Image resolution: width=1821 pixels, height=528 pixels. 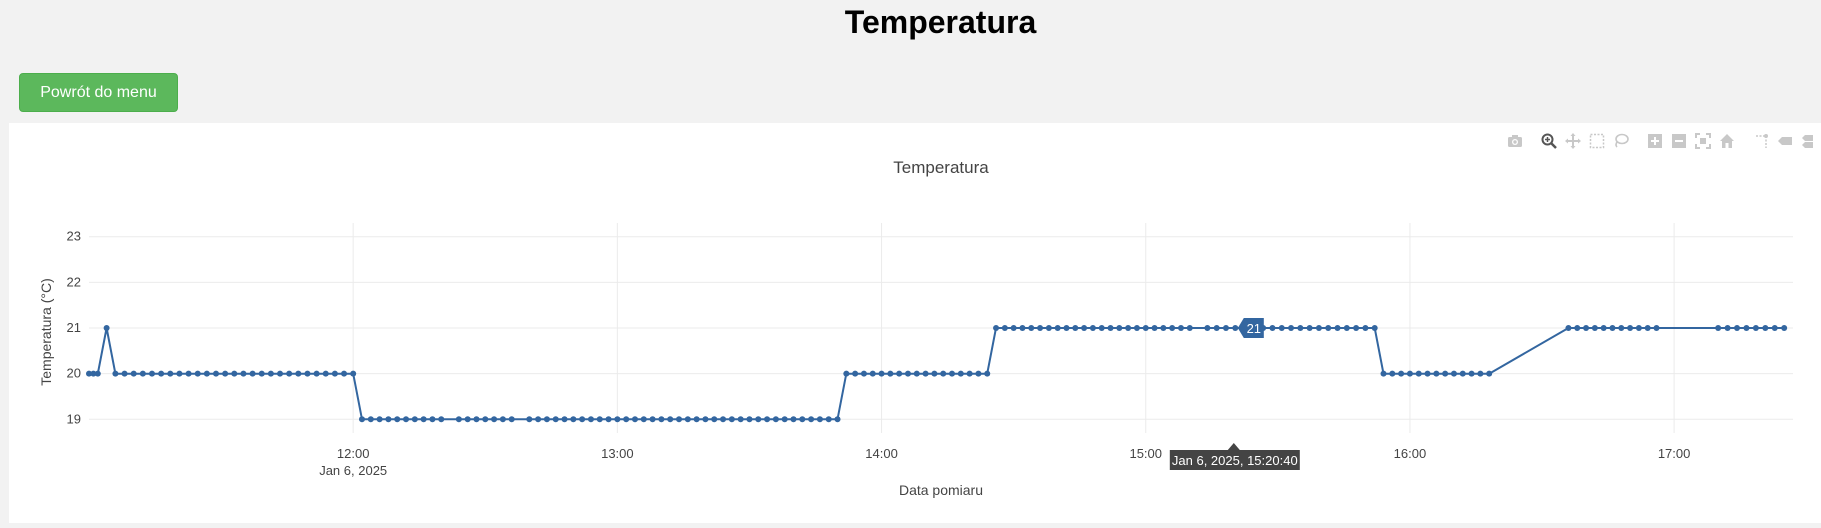 I want to click on zoom-icon, so click(x=1549, y=141).